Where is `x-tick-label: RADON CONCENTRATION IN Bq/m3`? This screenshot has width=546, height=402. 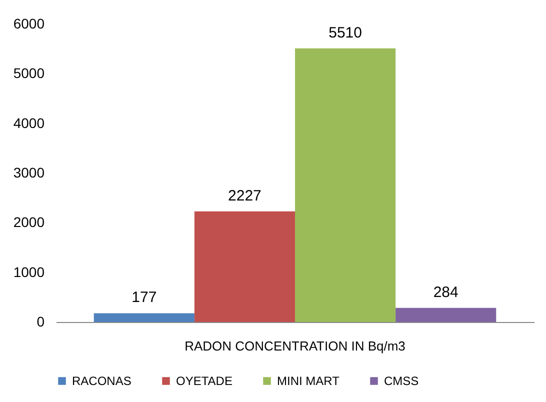 x-tick-label: RADON CONCENTRATION IN Bq/m3 is located at coordinates (295, 346).